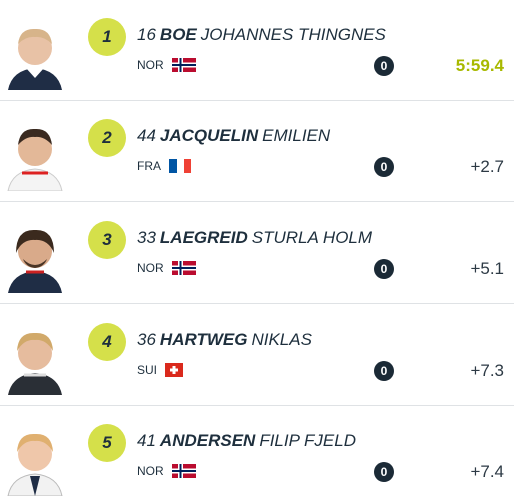 The image size is (514, 503). What do you see at coordinates (178, 34) in the screenshot?
I see `last-name: BOE` at bounding box center [178, 34].